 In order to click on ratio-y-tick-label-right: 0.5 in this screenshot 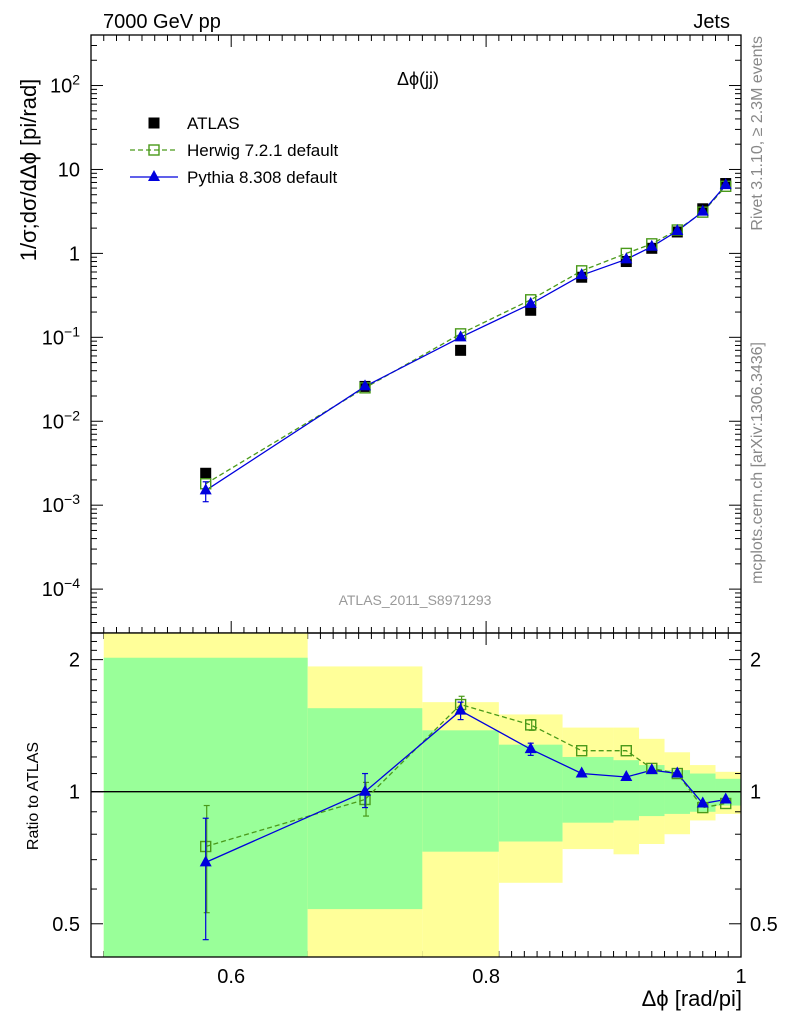, I will do `click(764, 925)`.